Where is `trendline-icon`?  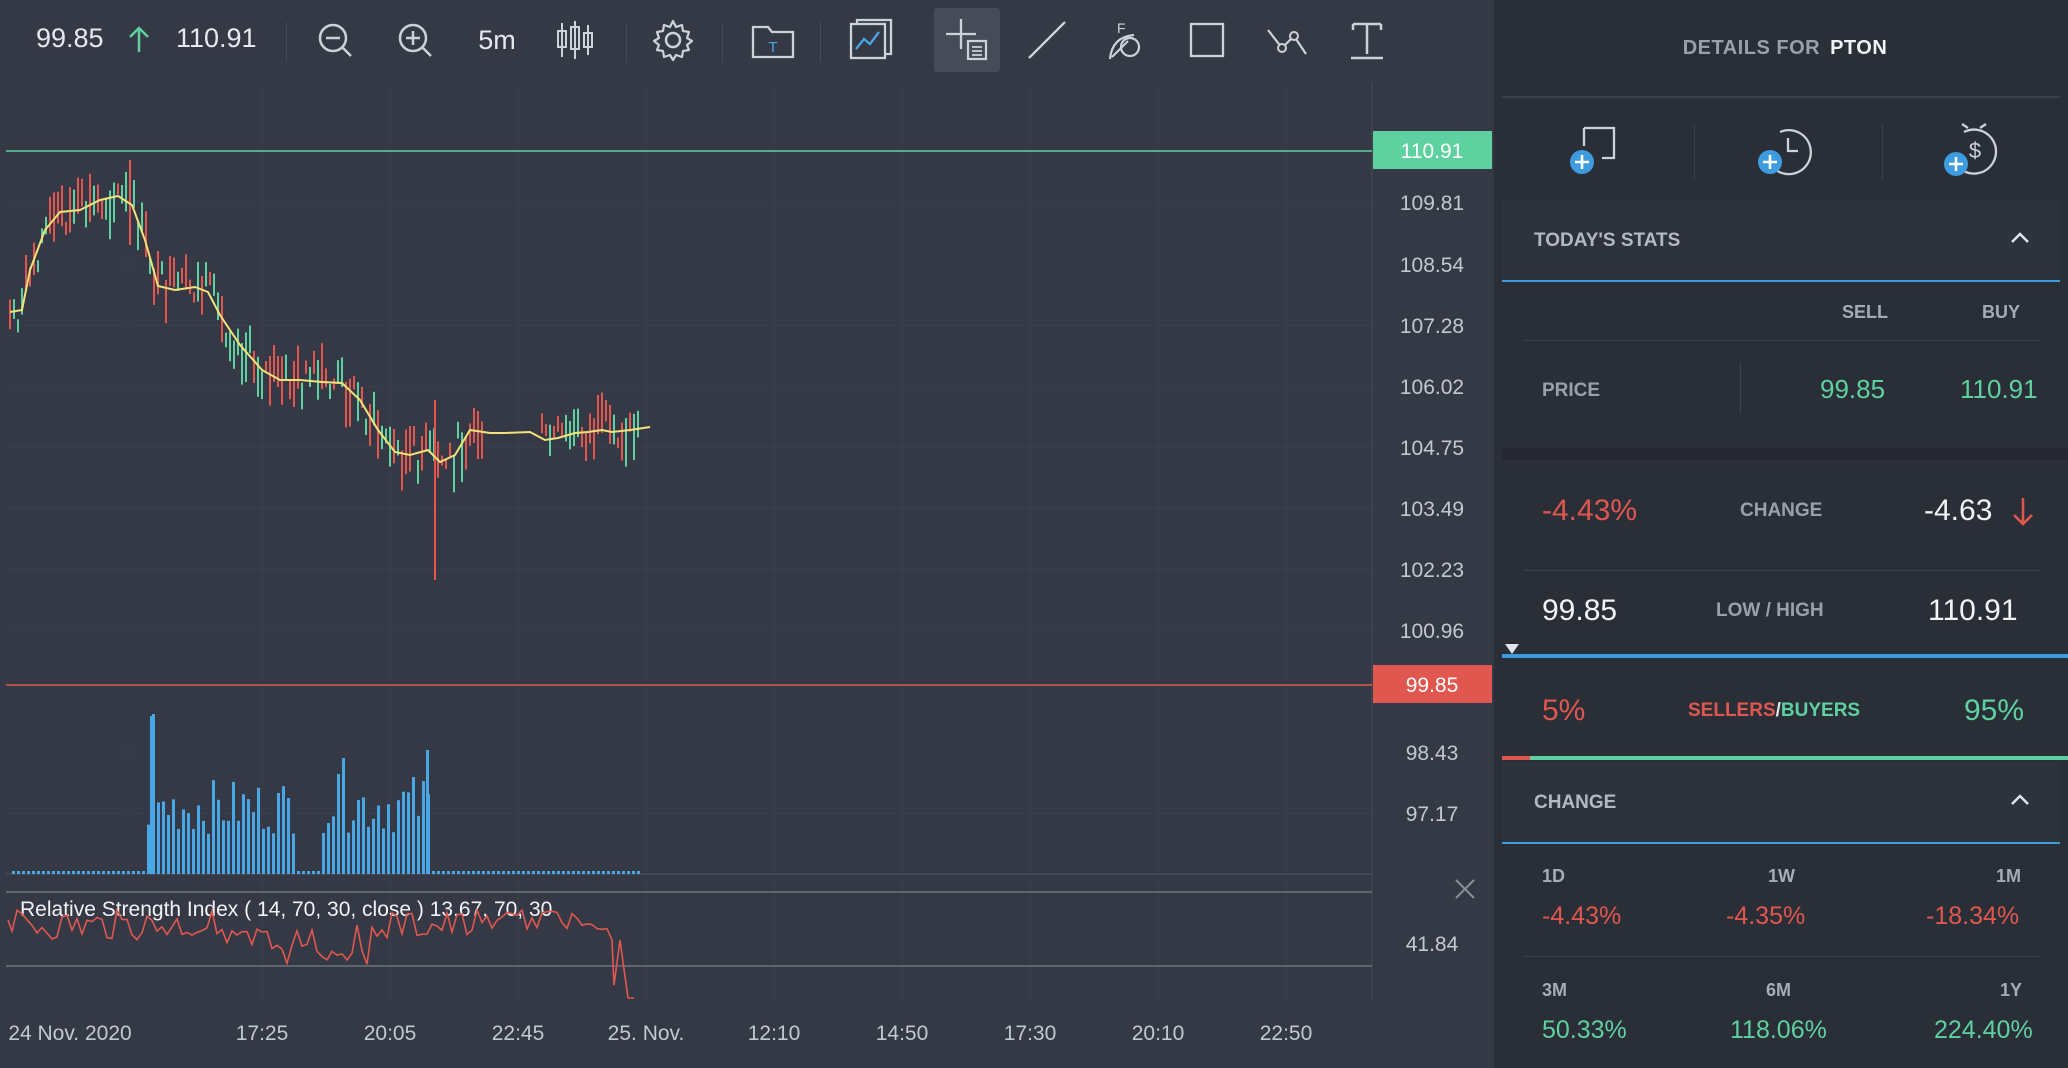
trendline-icon is located at coordinates (1047, 40).